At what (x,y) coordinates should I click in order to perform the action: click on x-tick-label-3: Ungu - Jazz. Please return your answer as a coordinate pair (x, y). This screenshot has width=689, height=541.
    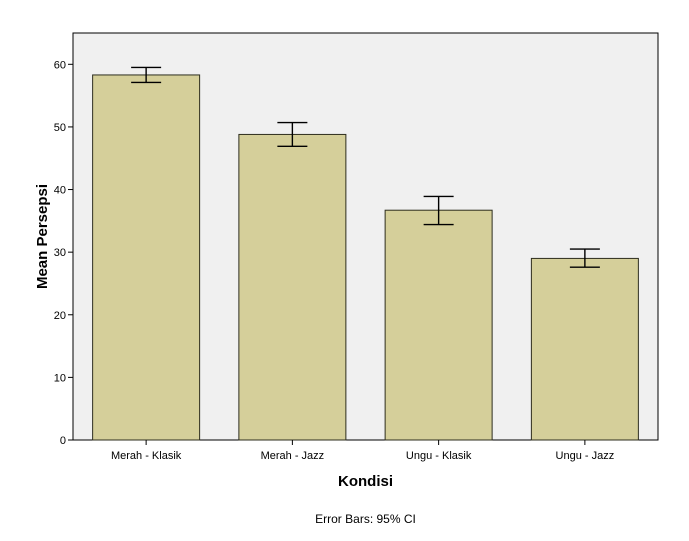
    Looking at the image, I should click on (585, 456).